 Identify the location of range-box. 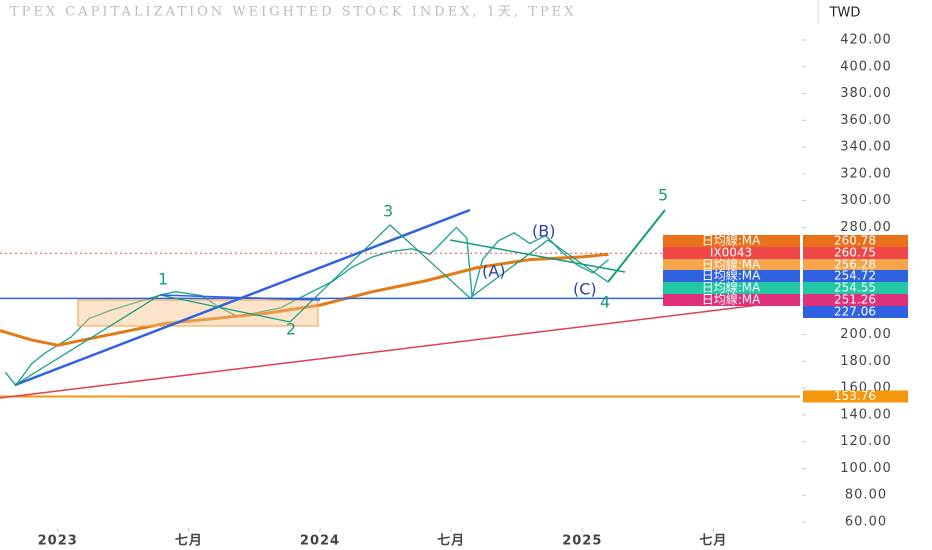
(198, 313).